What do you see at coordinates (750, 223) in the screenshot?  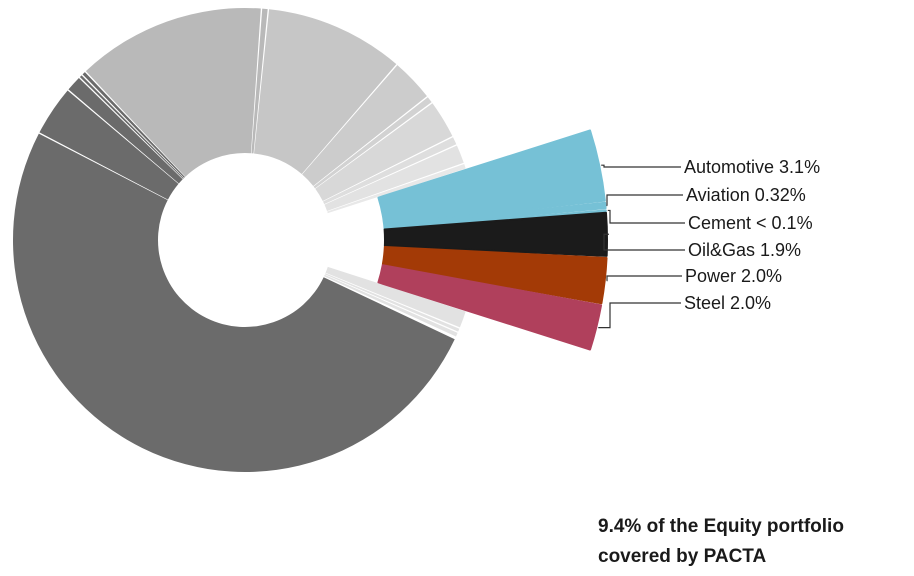 I see `label-cement: Cement < 0.1%` at bounding box center [750, 223].